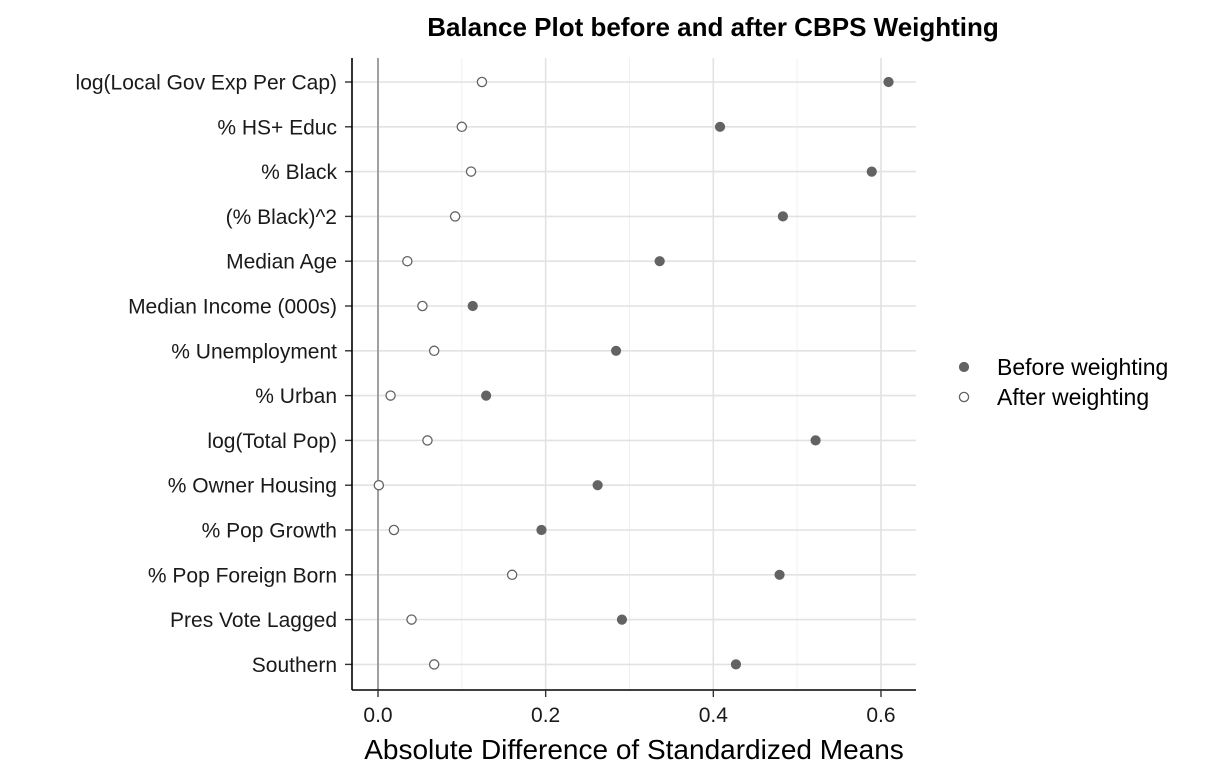 This screenshot has width=1219, height=769. Describe the element at coordinates (1063, 382) in the screenshot. I see `legend: Before weighting After weighting` at that location.